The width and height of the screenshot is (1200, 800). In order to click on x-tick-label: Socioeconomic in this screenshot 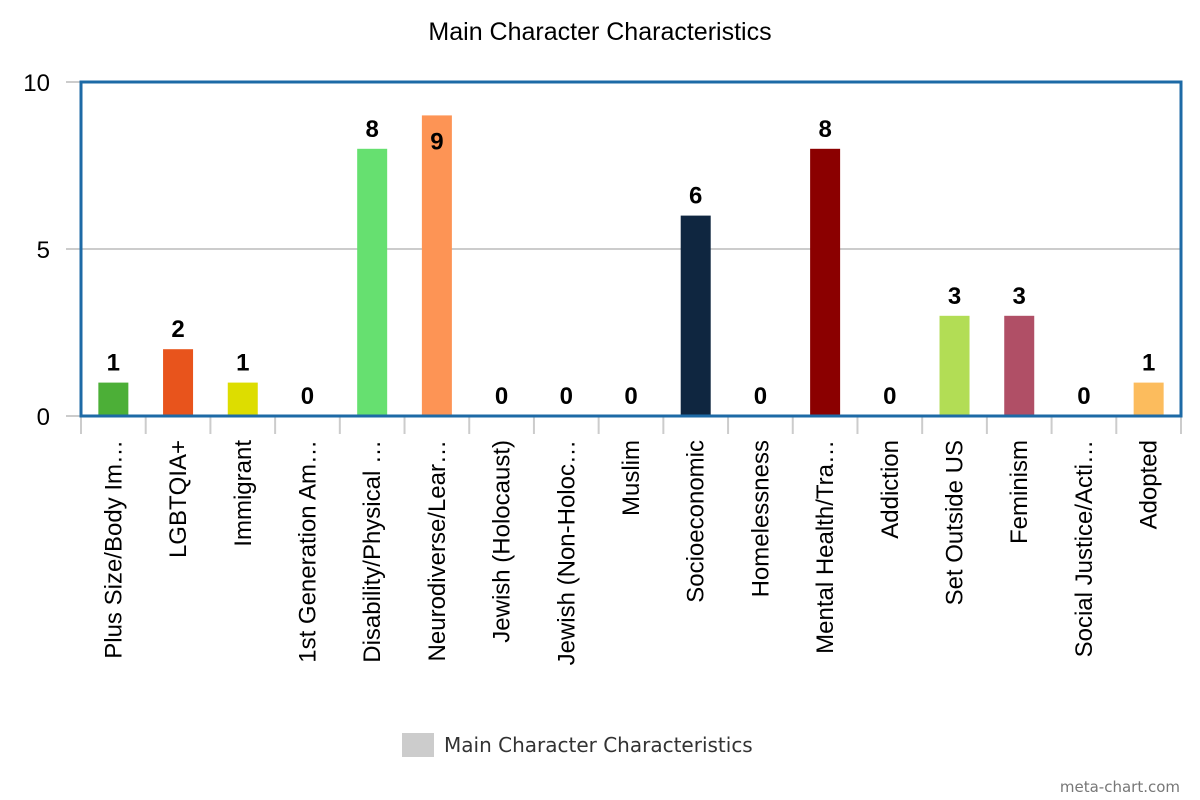, I will do `click(696, 521)`.